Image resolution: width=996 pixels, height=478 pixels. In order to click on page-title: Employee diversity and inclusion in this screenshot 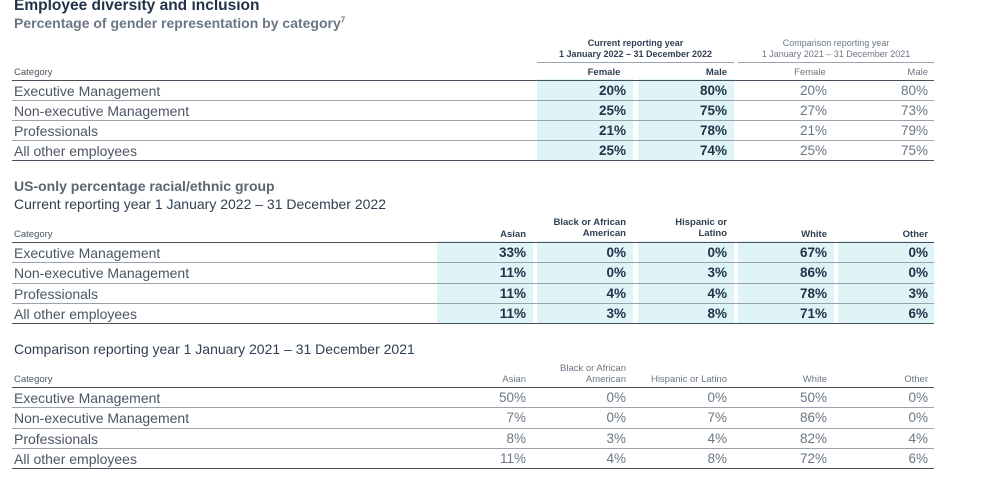, I will do `click(137, 7)`.